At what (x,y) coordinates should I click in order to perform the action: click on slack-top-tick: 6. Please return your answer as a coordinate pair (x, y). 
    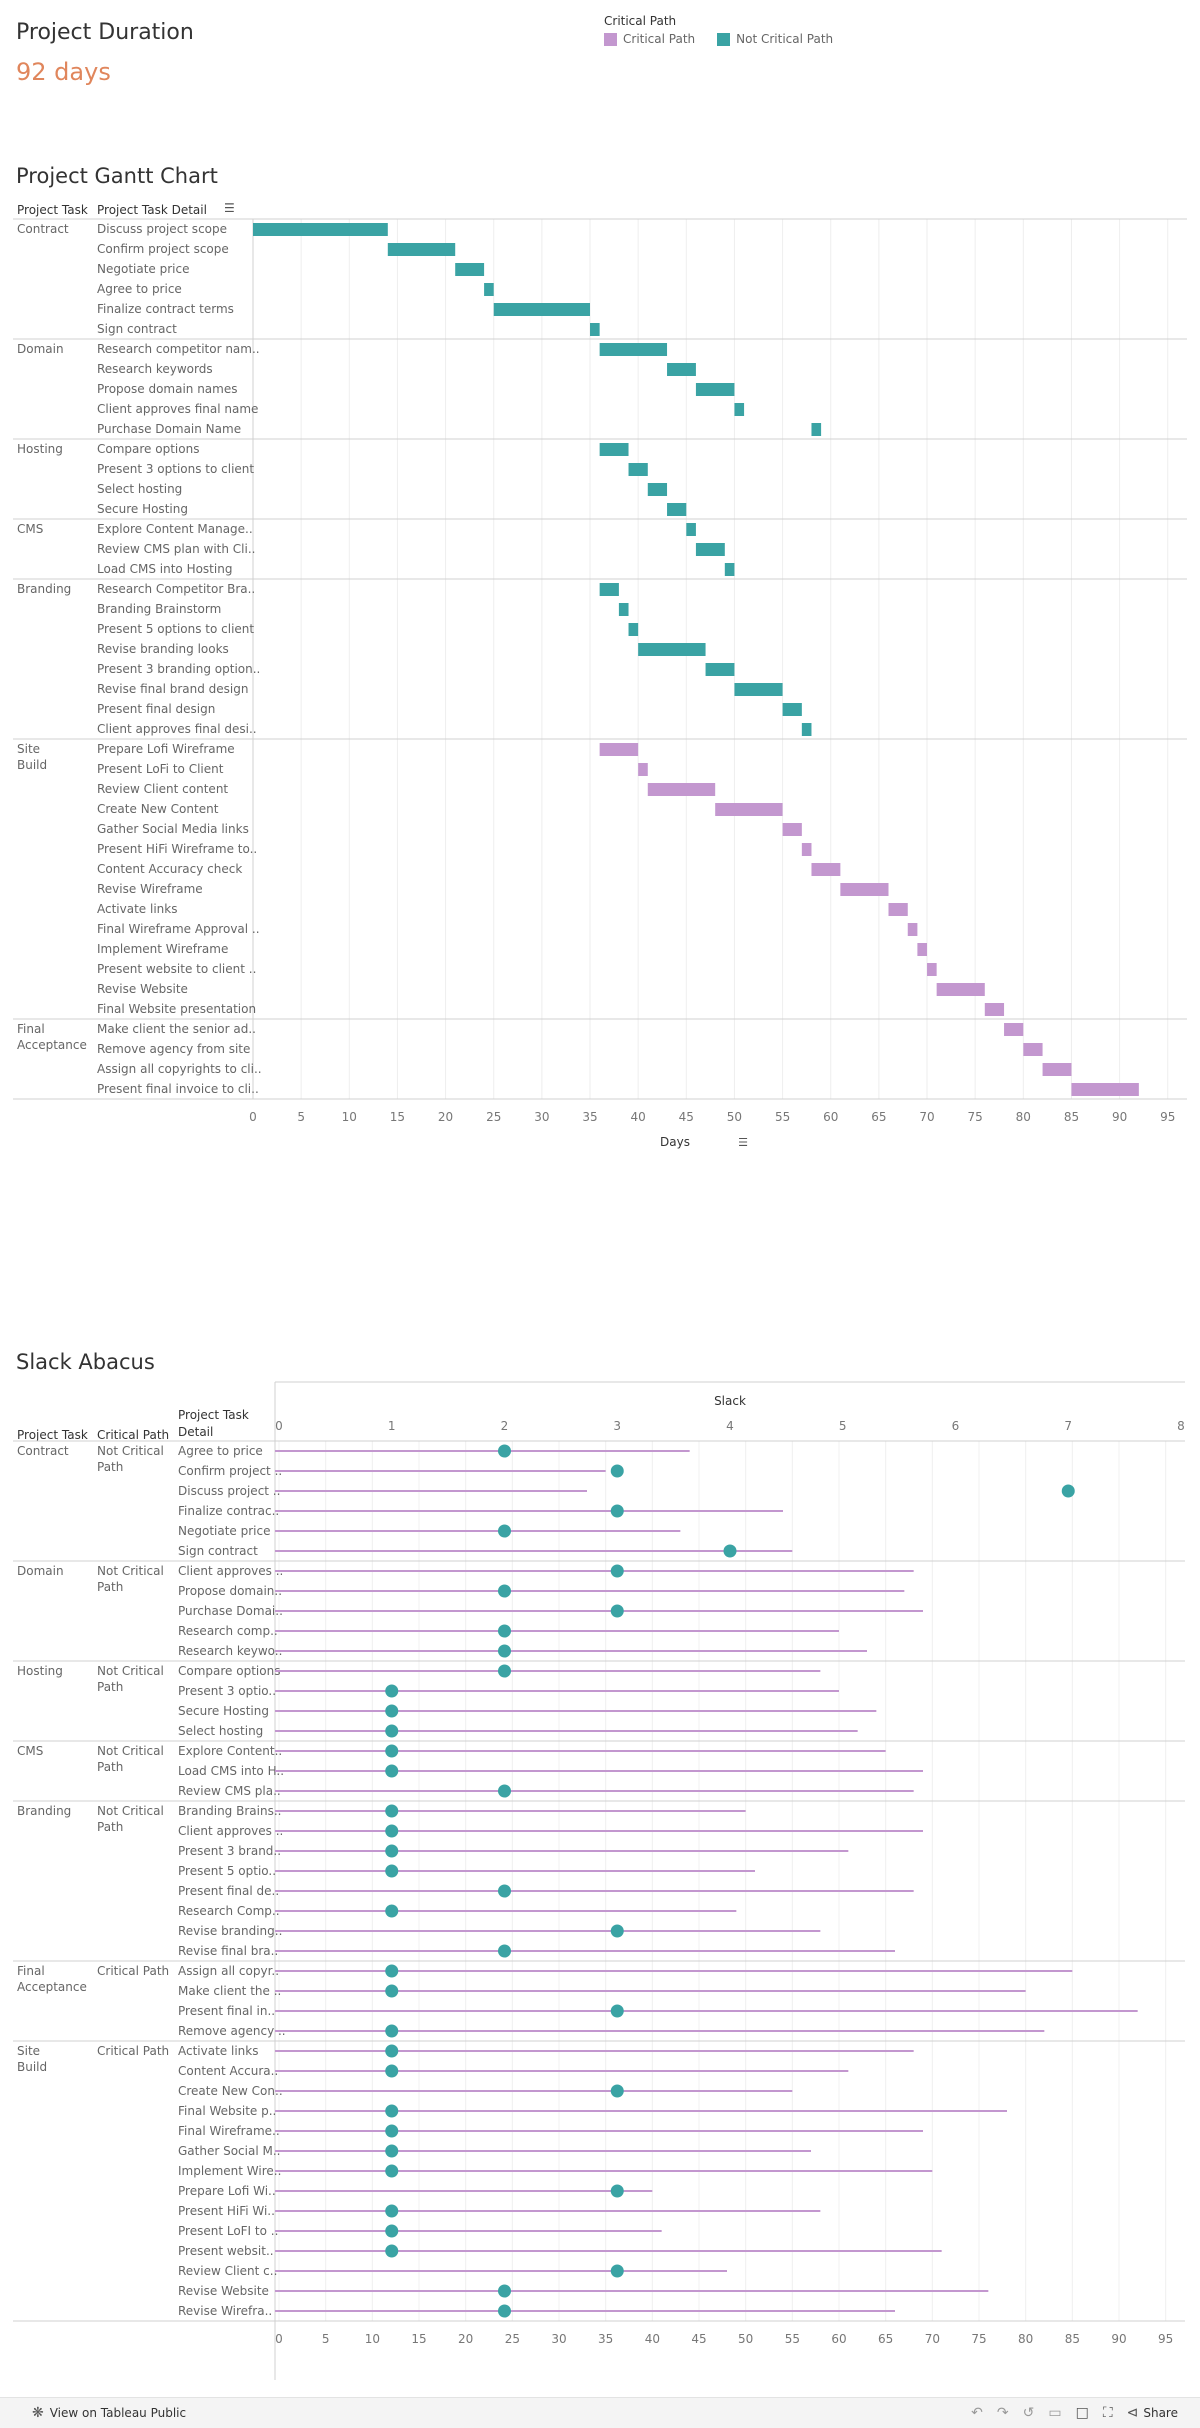
    Looking at the image, I should click on (956, 1426).